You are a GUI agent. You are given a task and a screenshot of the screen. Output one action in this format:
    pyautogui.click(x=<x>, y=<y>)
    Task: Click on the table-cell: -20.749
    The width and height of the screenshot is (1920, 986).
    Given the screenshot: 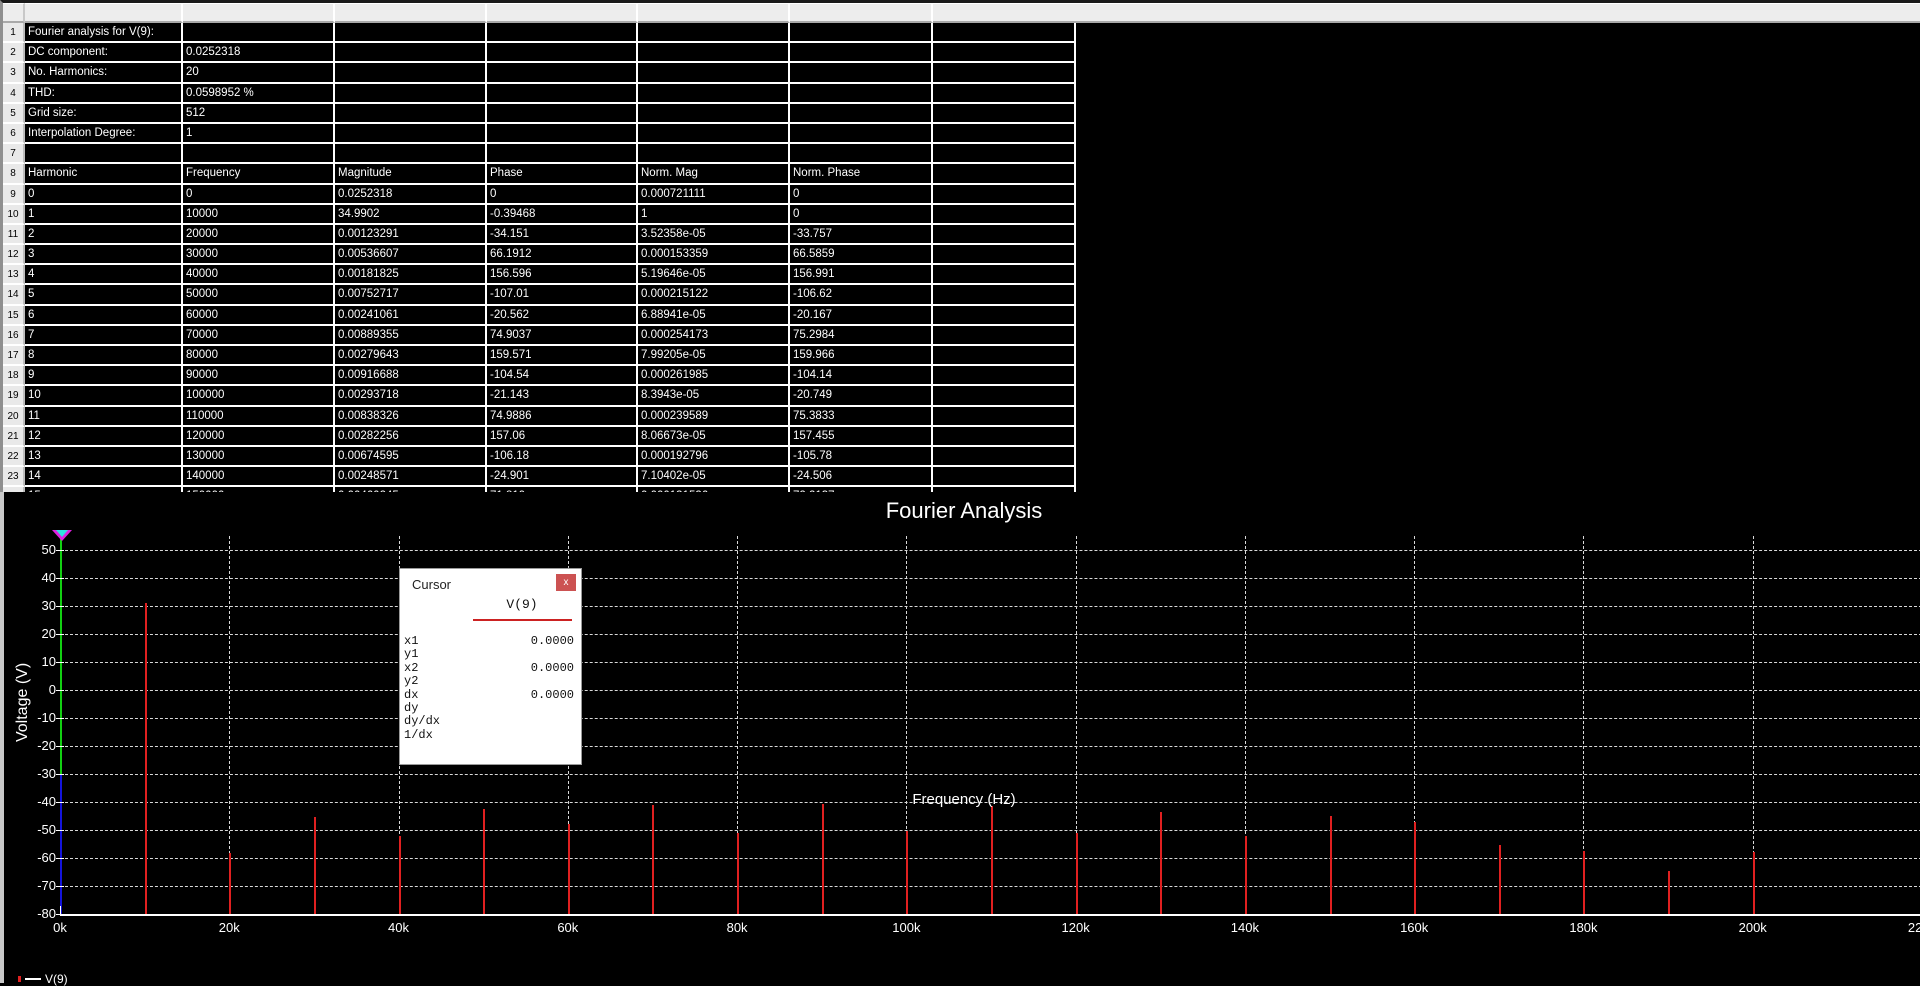 What is the action you would take?
    pyautogui.click(x=861, y=396)
    